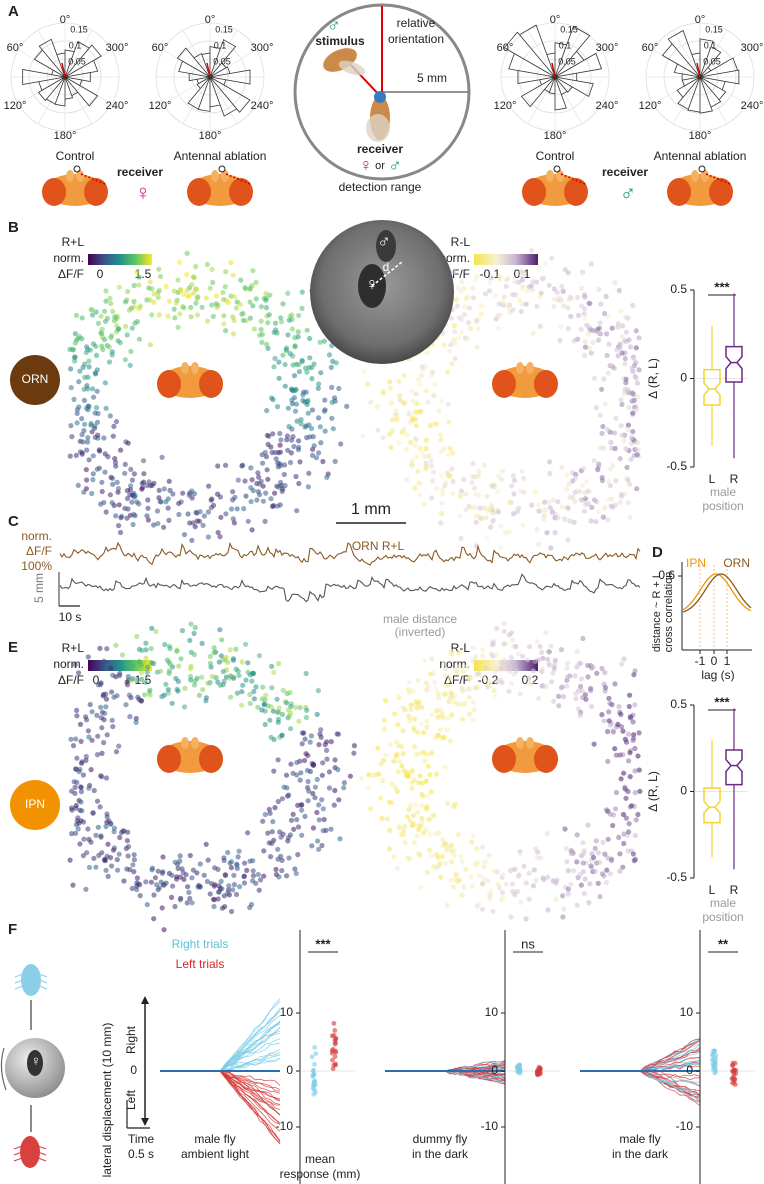  What do you see at coordinates (262, 106) in the screenshot?
I see `polar-angle: 240°` at bounding box center [262, 106].